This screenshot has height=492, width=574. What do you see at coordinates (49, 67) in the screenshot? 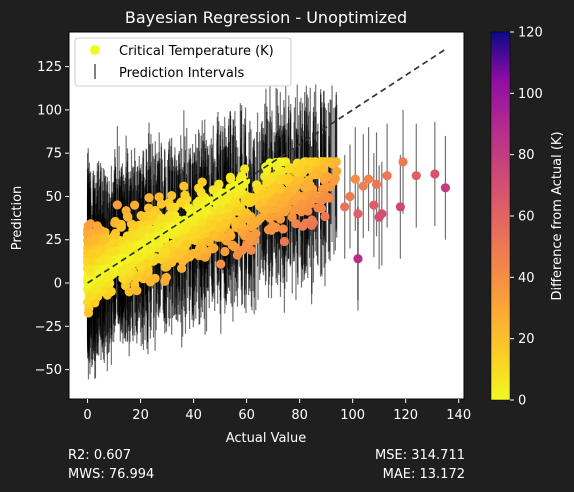
I see `y-tick-label: 125` at bounding box center [49, 67].